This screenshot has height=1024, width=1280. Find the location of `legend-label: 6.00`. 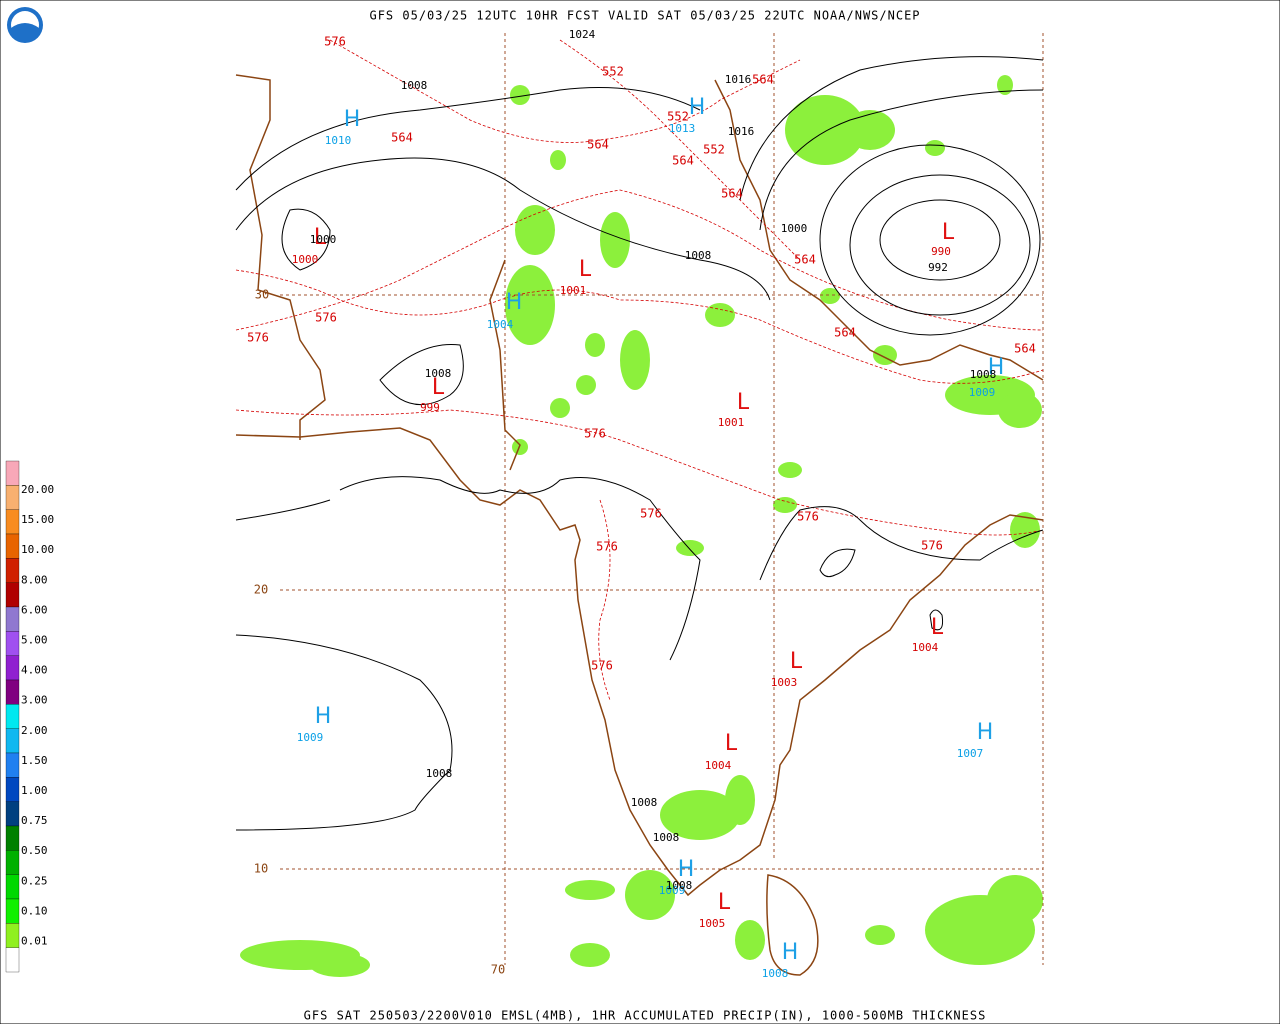

legend-label: 6.00 is located at coordinates (34, 609).